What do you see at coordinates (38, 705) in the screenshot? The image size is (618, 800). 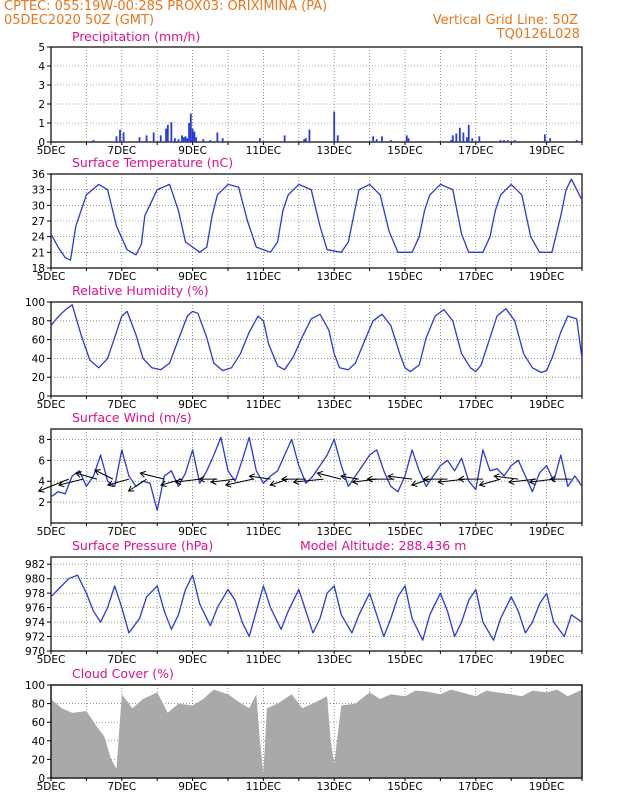 I see `y-tick-label: 80` at bounding box center [38, 705].